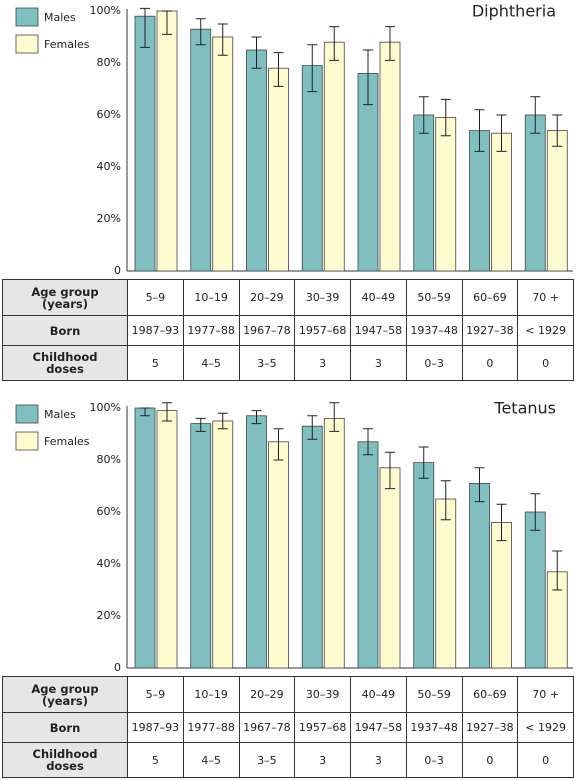 The width and height of the screenshot is (580, 780). I want to click on row-header: Childhood doses, so click(65, 760).